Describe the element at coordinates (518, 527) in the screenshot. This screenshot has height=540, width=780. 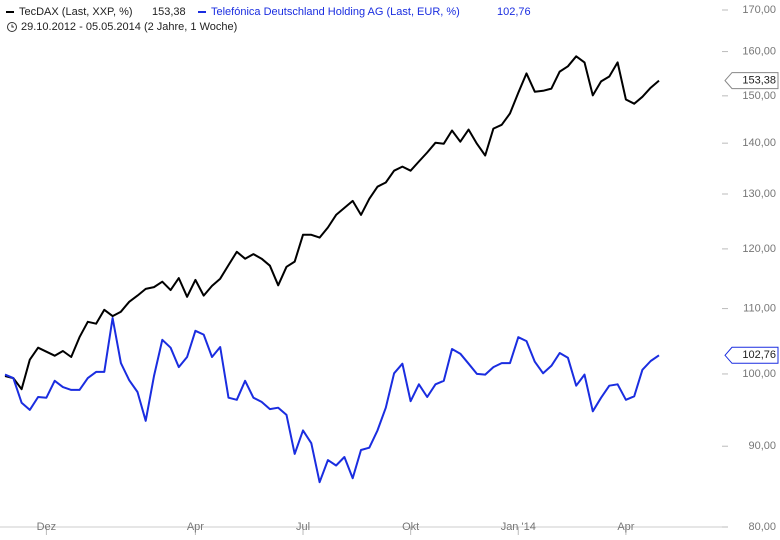
I see `x-tick-label: Jan '14` at that location.